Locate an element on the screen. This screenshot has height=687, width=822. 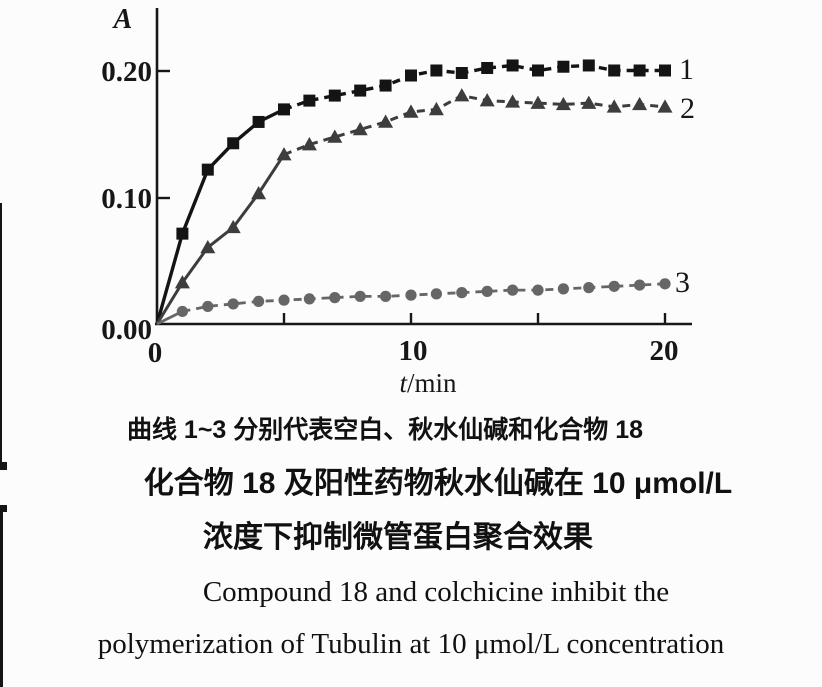
y-tick-0.00: 0.00 is located at coordinates (126, 330).